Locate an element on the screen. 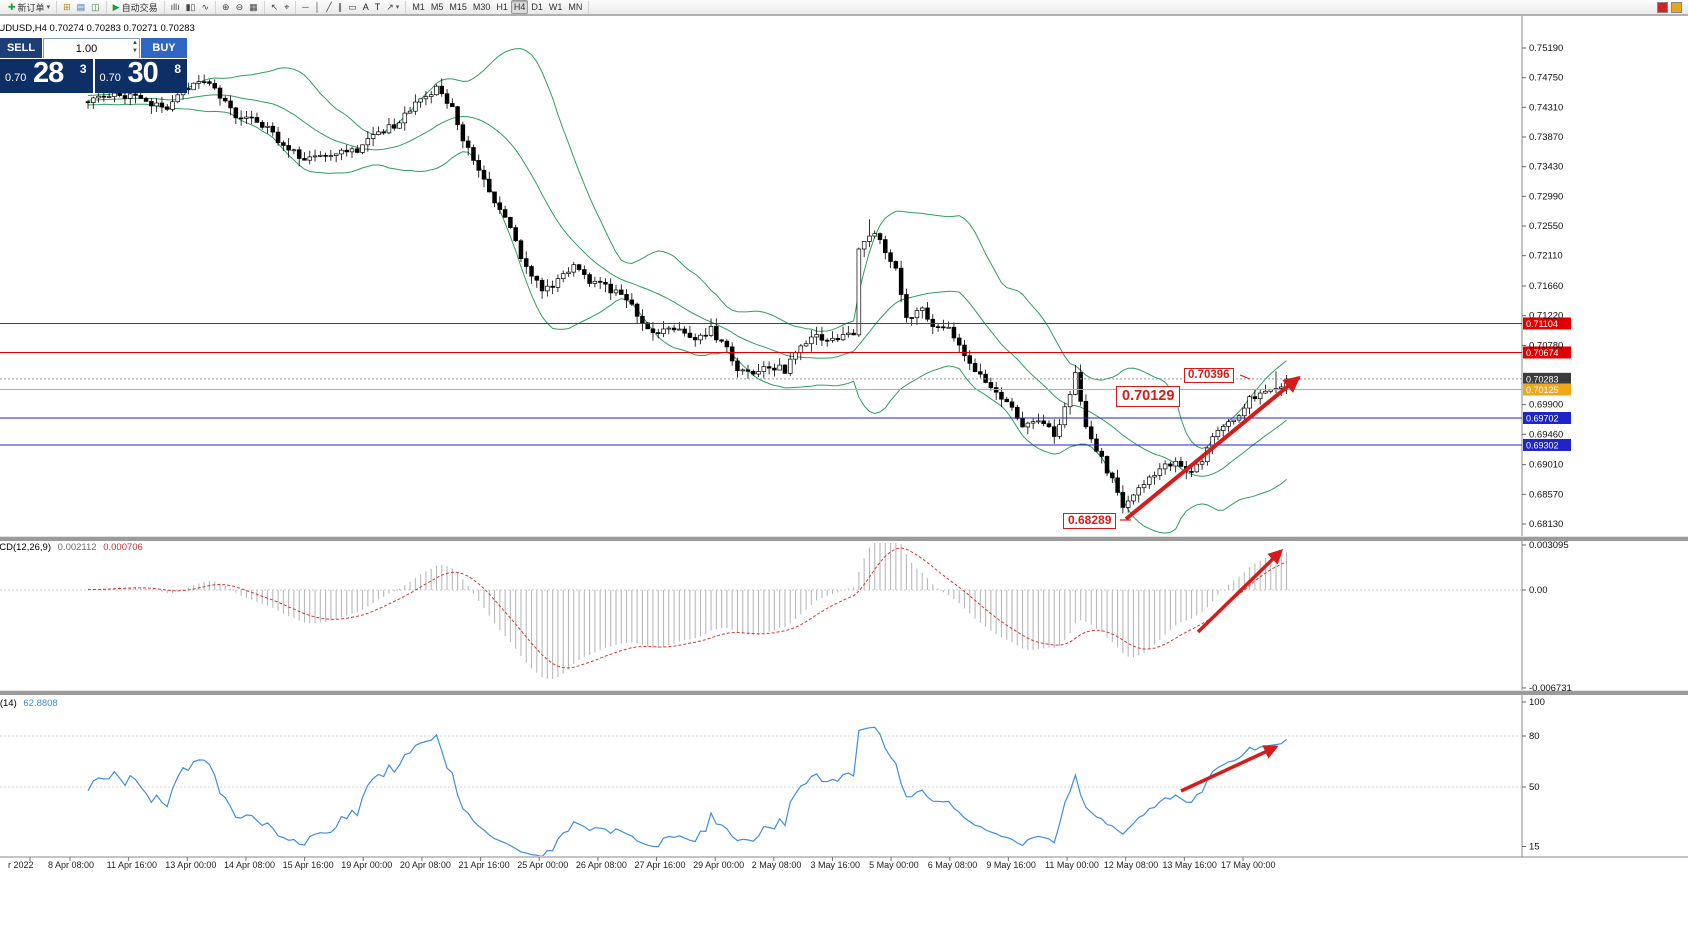 The image size is (1688, 936). crosshair-icon: ⌖ is located at coordinates (286, 7).